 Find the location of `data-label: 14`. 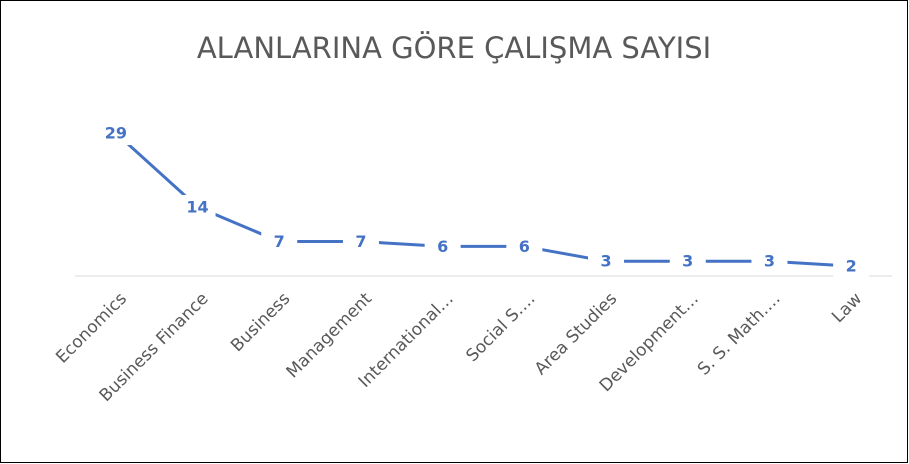

data-label: 14 is located at coordinates (197, 206).